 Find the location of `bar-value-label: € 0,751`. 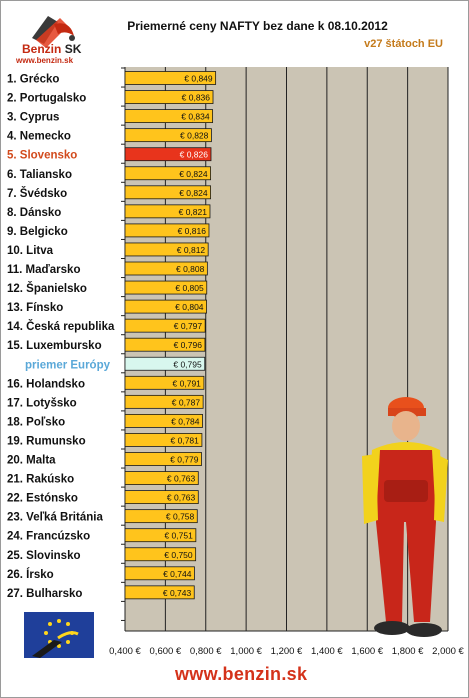

bar-value-label: € 0,751 is located at coordinates (178, 536).